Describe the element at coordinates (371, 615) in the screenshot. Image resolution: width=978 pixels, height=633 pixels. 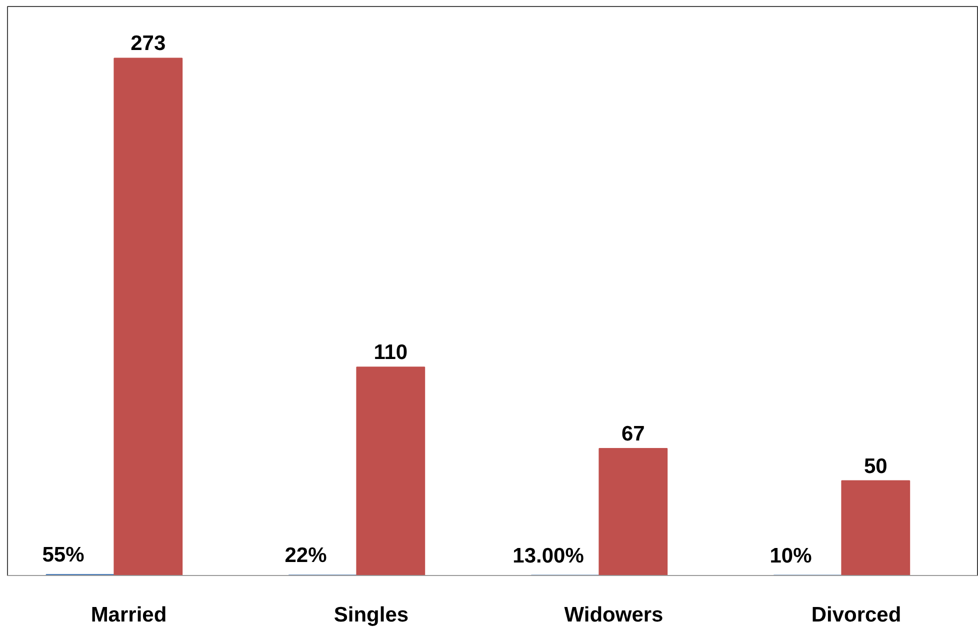
I see `x-tick-label: Singles` at that location.